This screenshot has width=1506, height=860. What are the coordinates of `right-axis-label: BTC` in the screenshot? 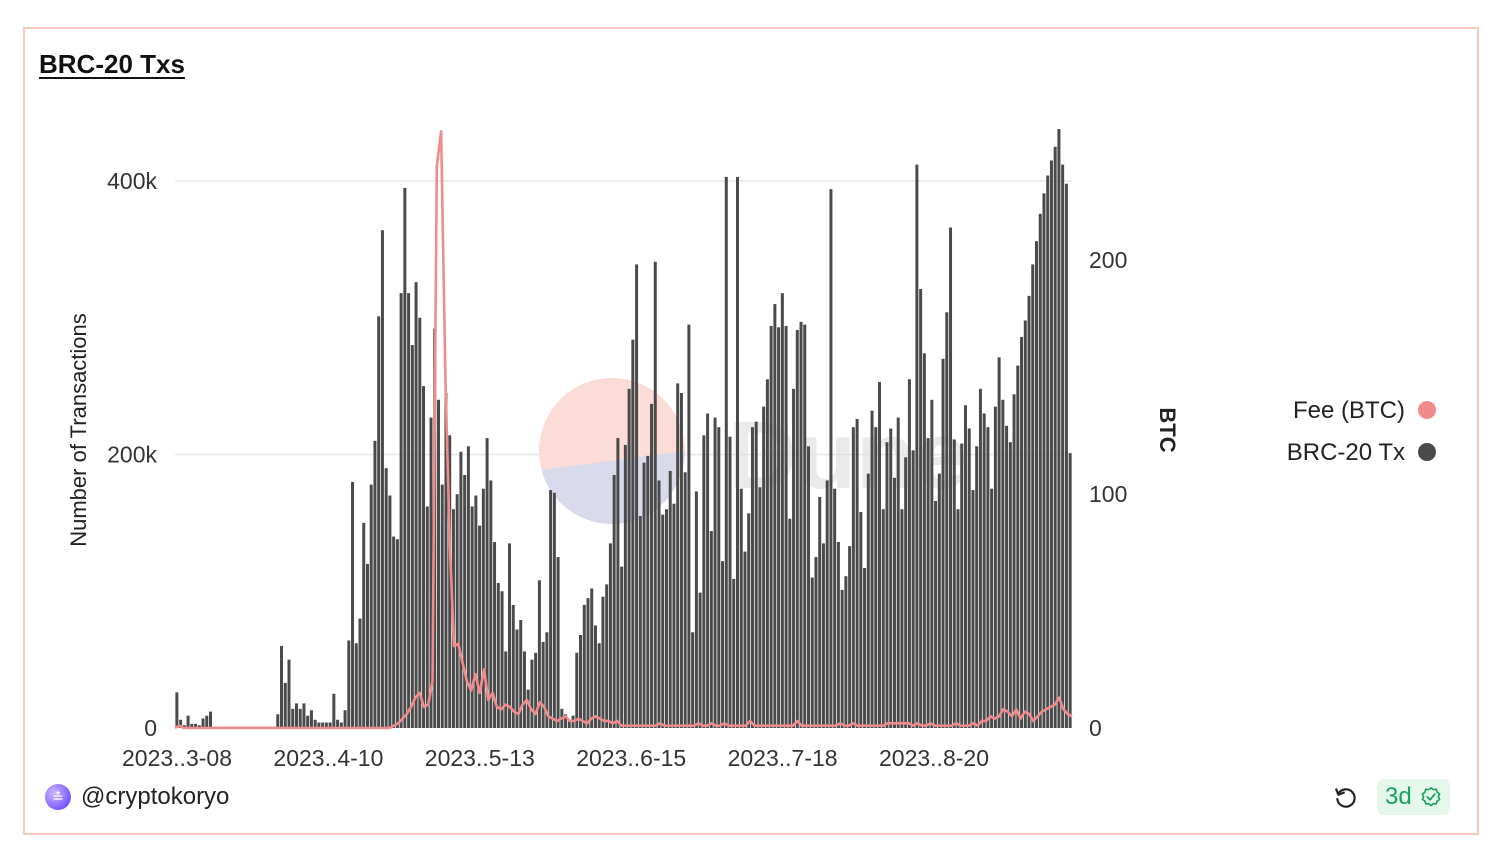 It's located at (1167, 429).